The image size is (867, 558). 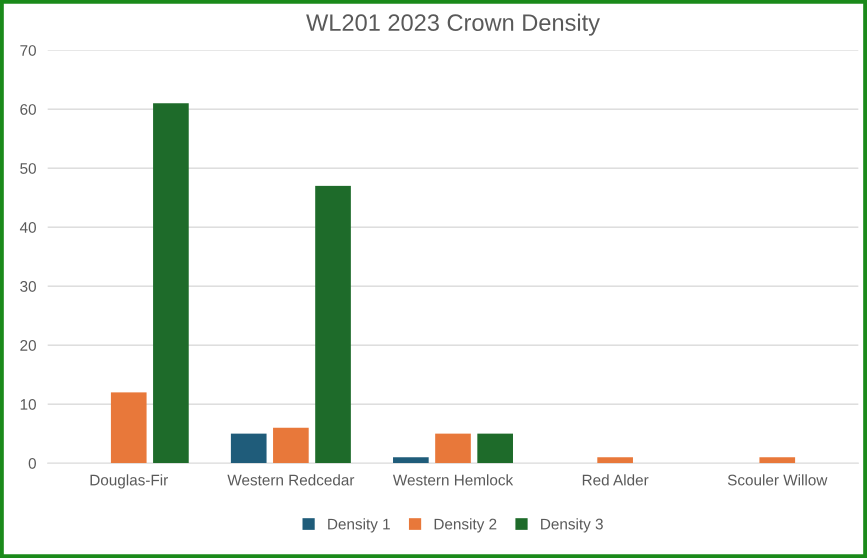 I want to click on y-tick-label: 40, so click(x=28, y=227).